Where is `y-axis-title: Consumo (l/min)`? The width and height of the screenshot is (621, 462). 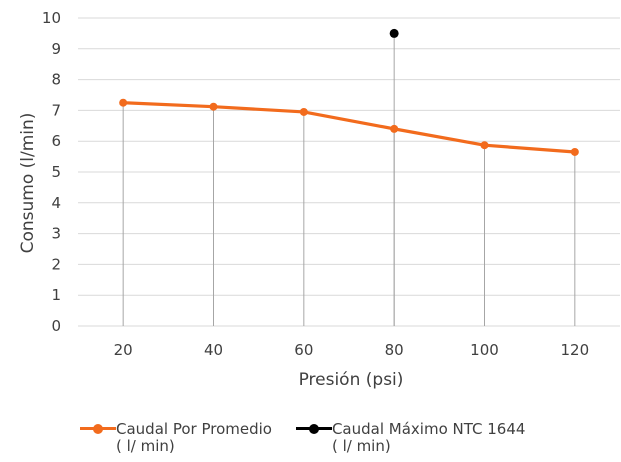
y-axis-title: Consumo (l/min) is located at coordinates (28, 183).